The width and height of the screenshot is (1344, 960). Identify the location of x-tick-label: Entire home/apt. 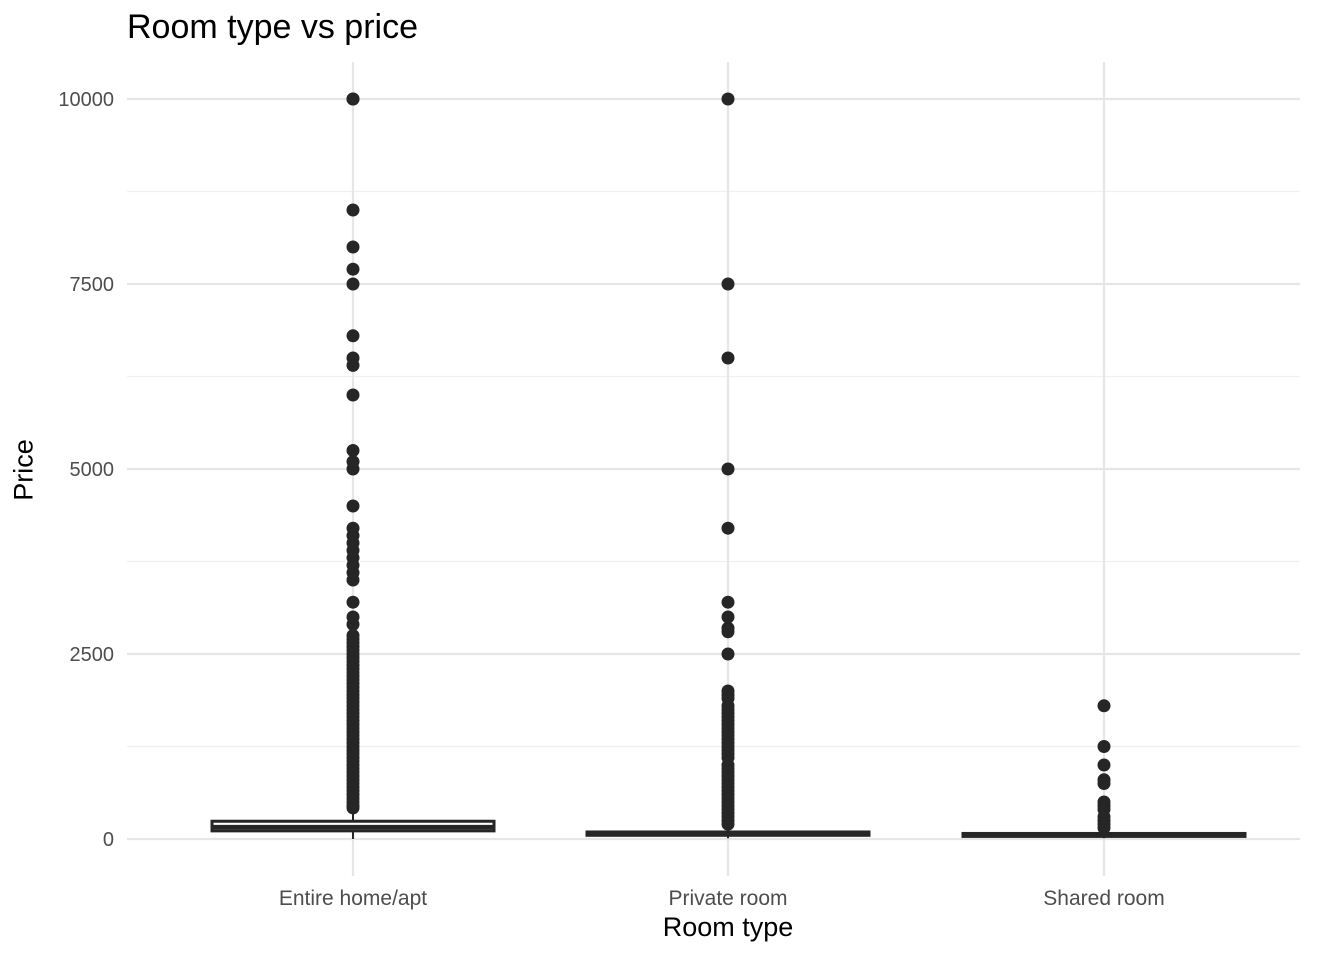
(353, 898).